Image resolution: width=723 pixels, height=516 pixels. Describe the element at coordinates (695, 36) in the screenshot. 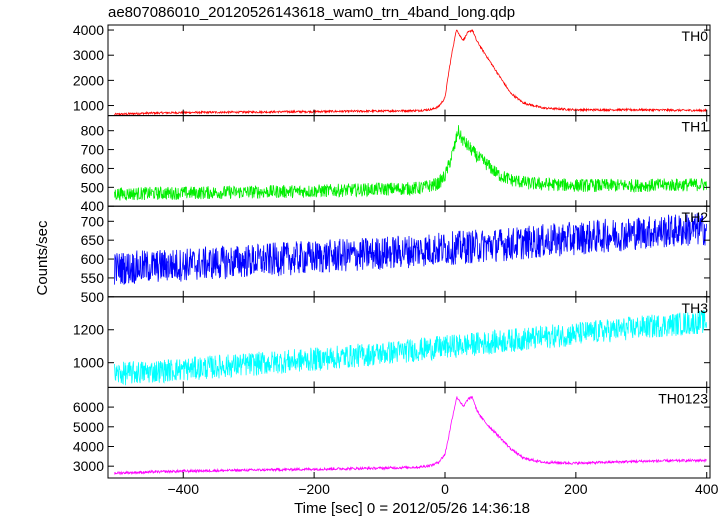

I see `panel-label: TH0` at that location.